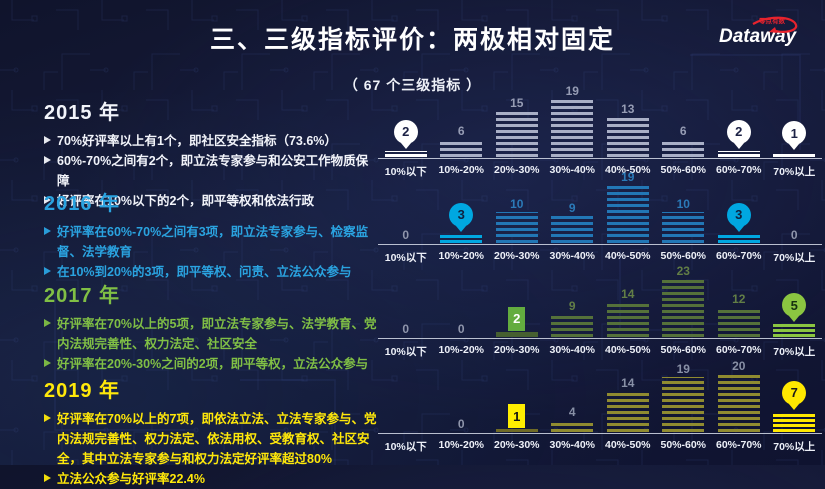  What do you see at coordinates (572, 412) in the screenshot?
I see `value-label: 4` at bounding box center [572, 412].